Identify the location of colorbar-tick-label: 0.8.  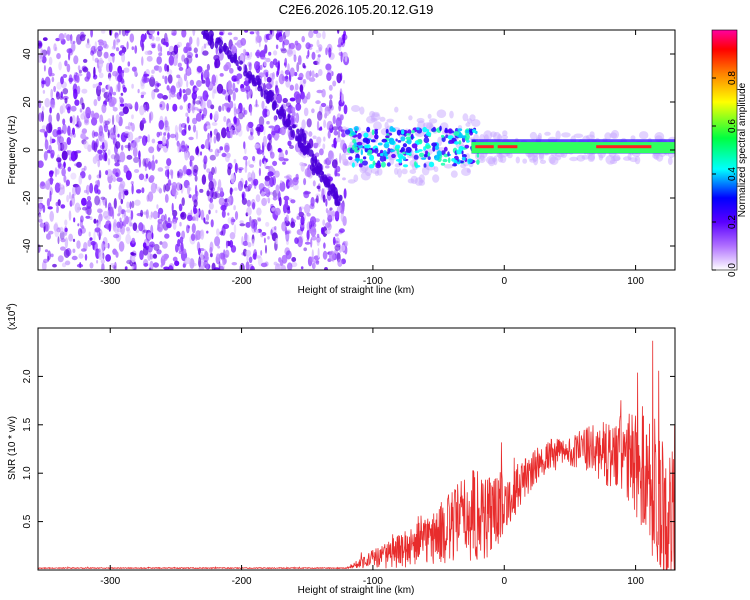
(732, 78).